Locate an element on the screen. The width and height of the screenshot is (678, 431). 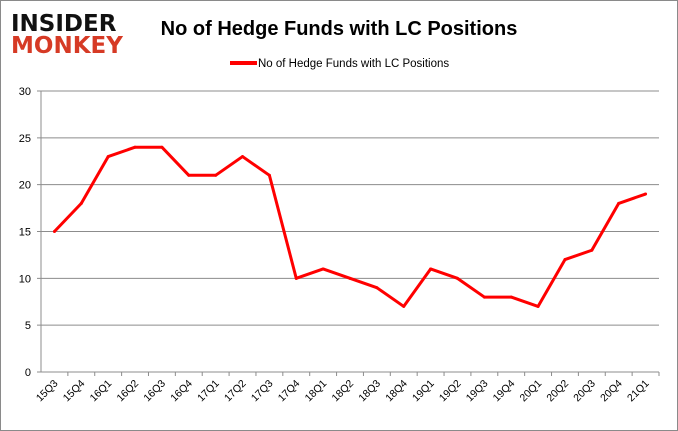
y-tick-label: 5 is located at coordinates (28, 326).